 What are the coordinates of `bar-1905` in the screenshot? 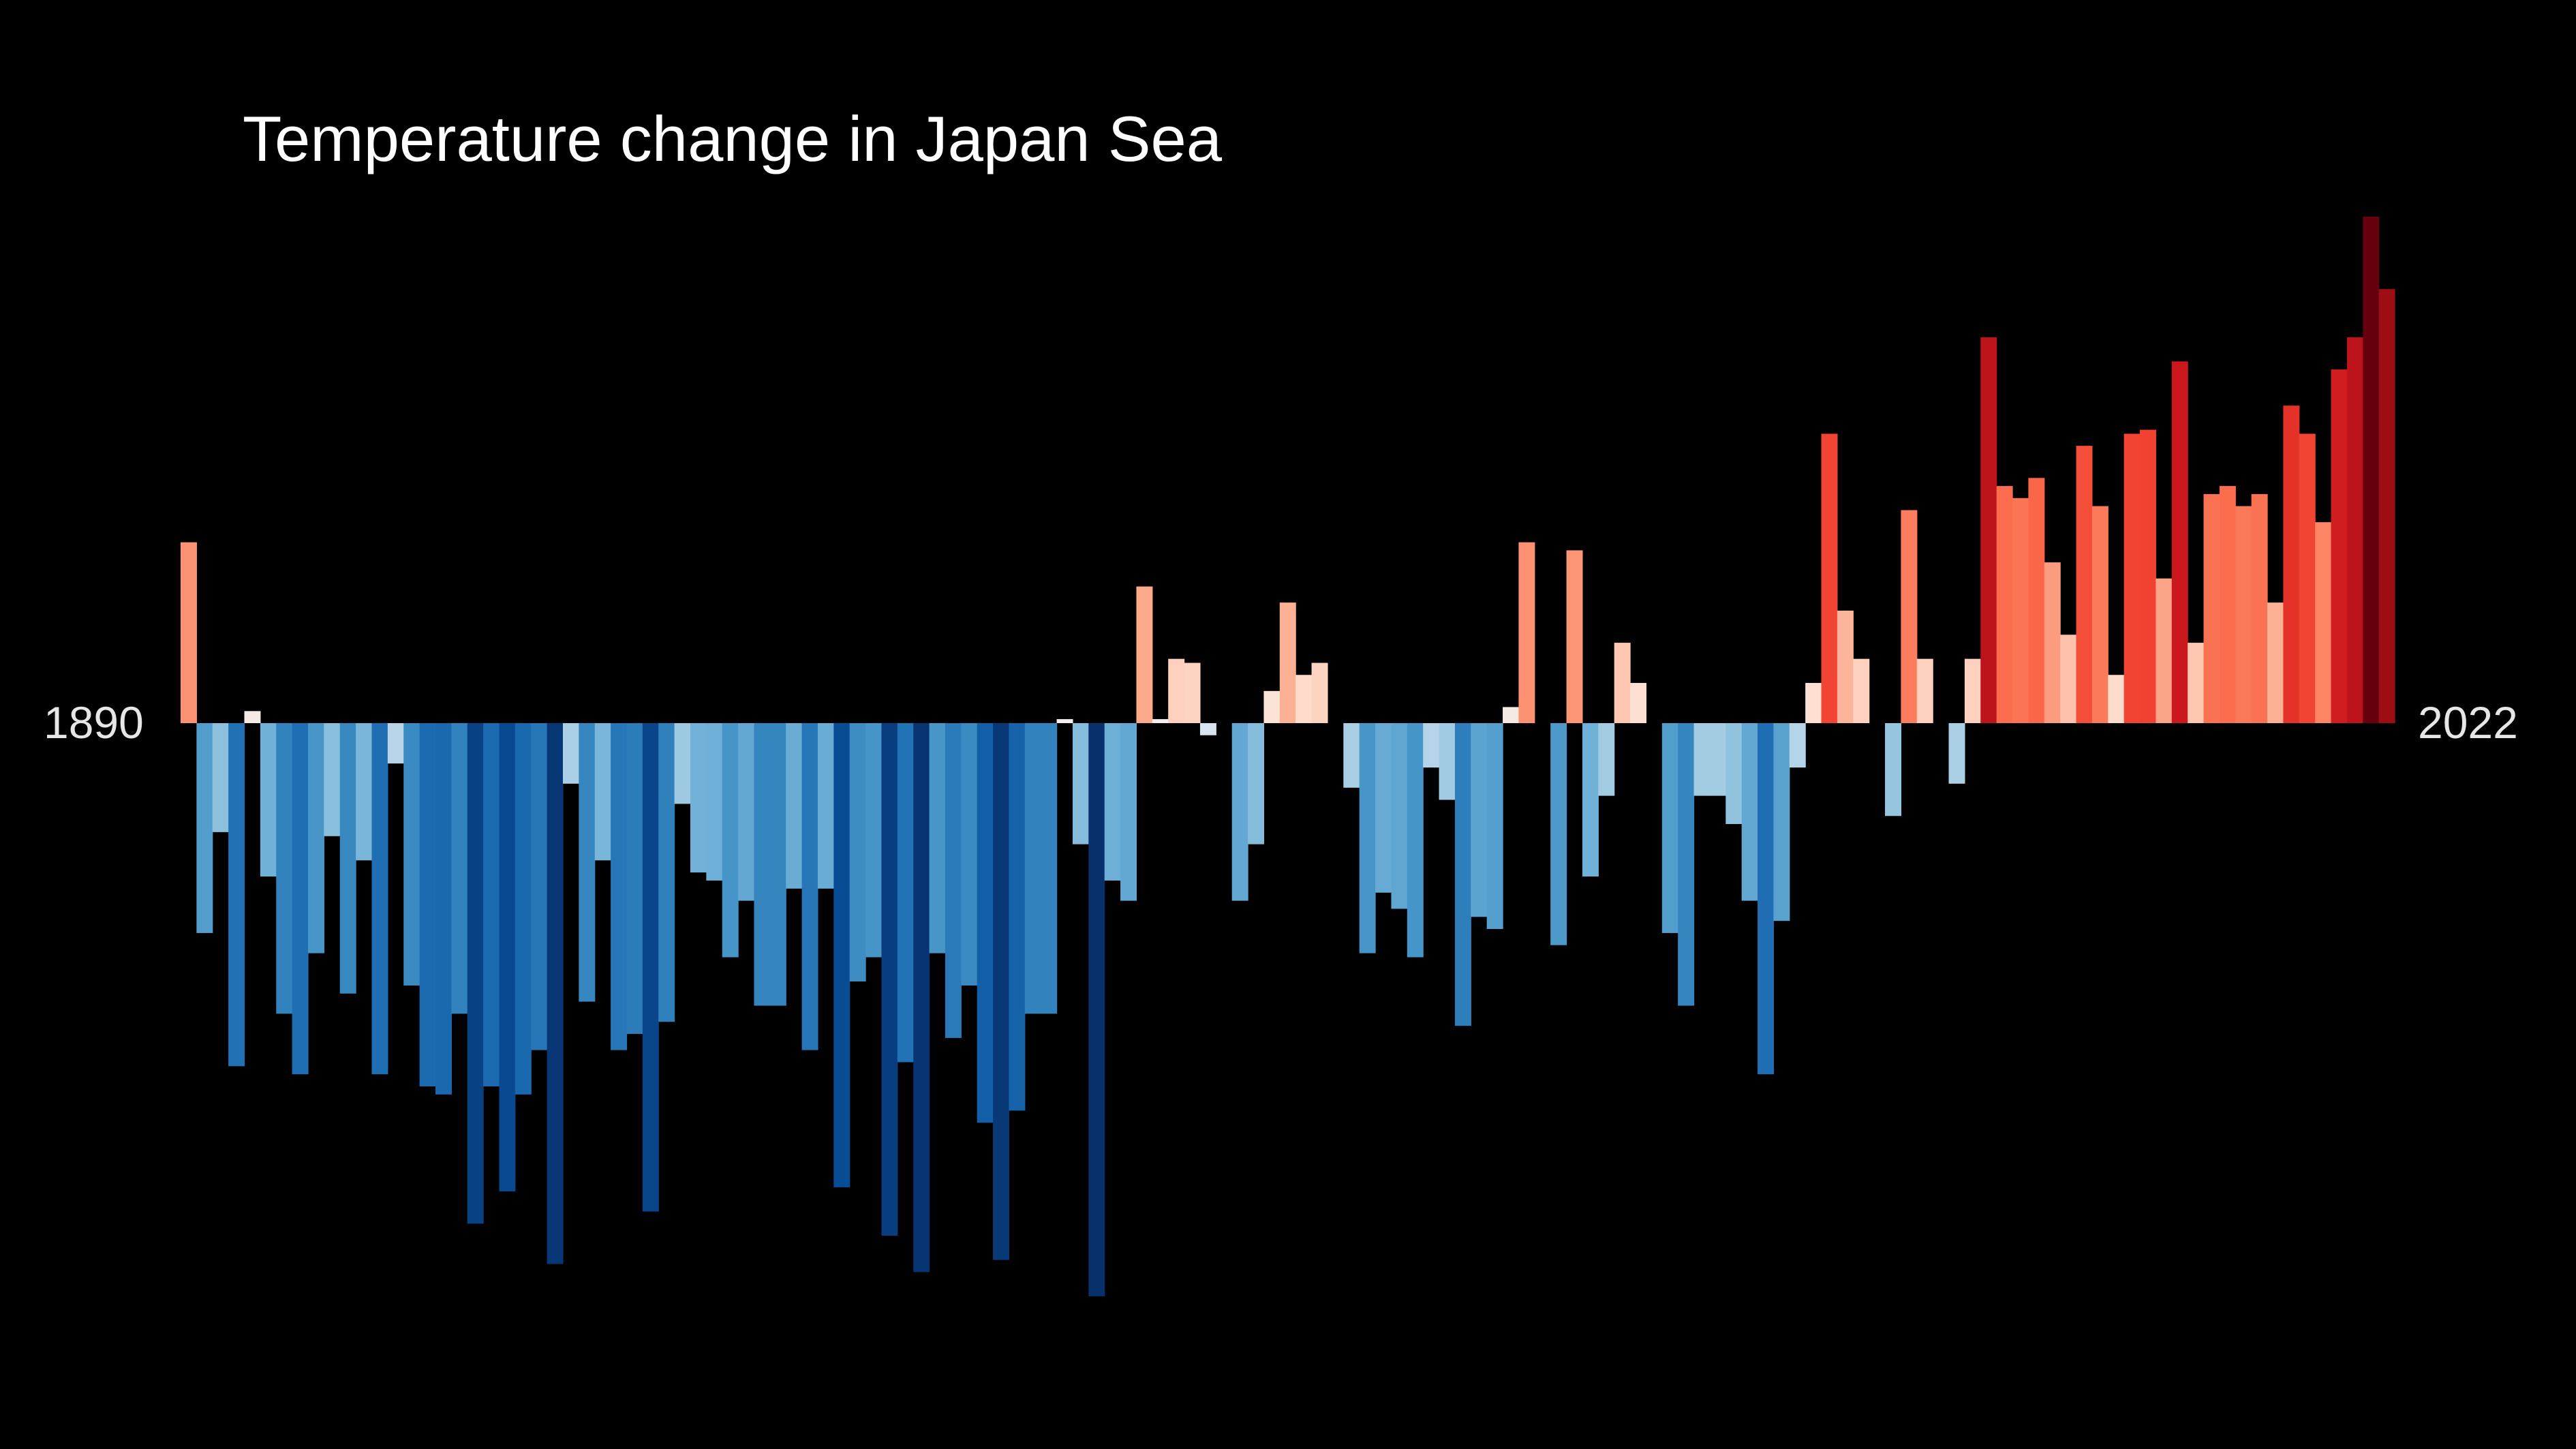 It's located at (428, 905).